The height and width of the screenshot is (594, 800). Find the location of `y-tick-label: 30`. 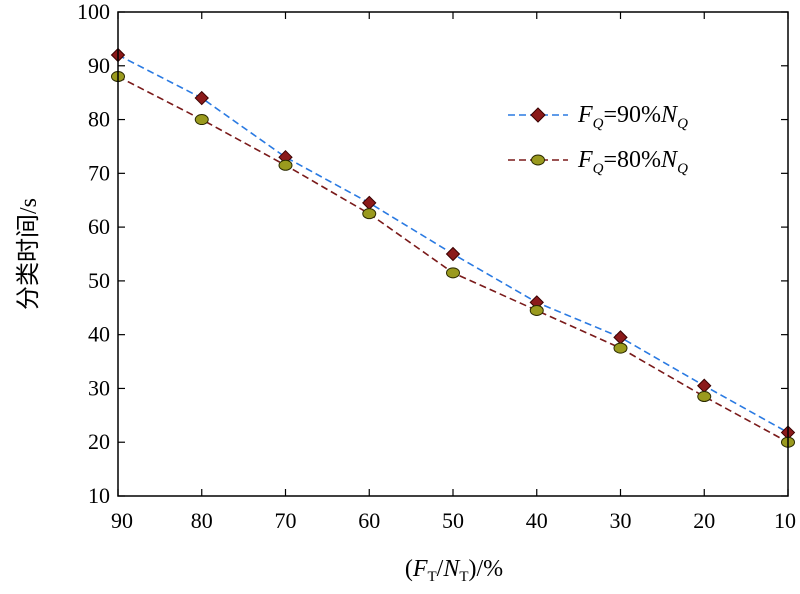

y-tick-label: 30 is located at coordinates (99, 387).